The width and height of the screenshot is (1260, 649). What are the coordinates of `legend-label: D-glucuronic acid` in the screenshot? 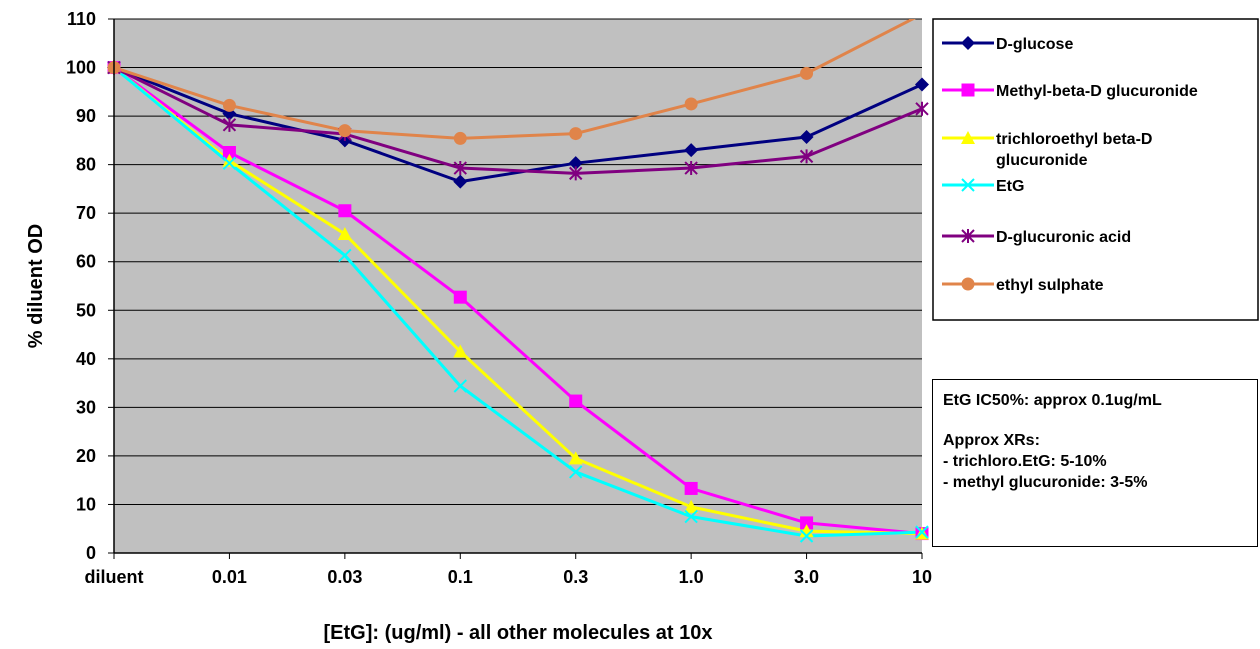 It's located at (1063, 237).